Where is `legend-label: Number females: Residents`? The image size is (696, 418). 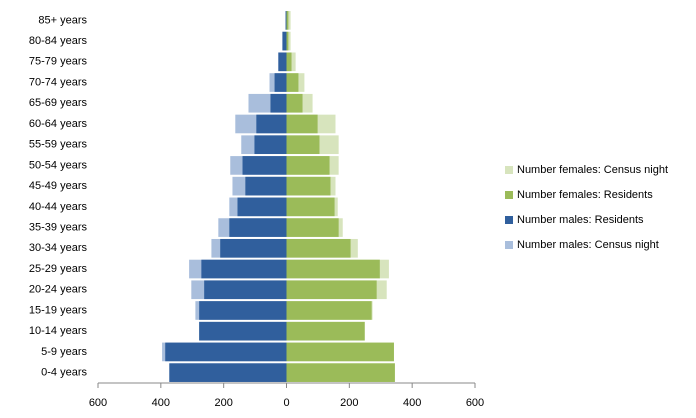
legend-label: Number females: Residents is located at coordinates (585, 195).